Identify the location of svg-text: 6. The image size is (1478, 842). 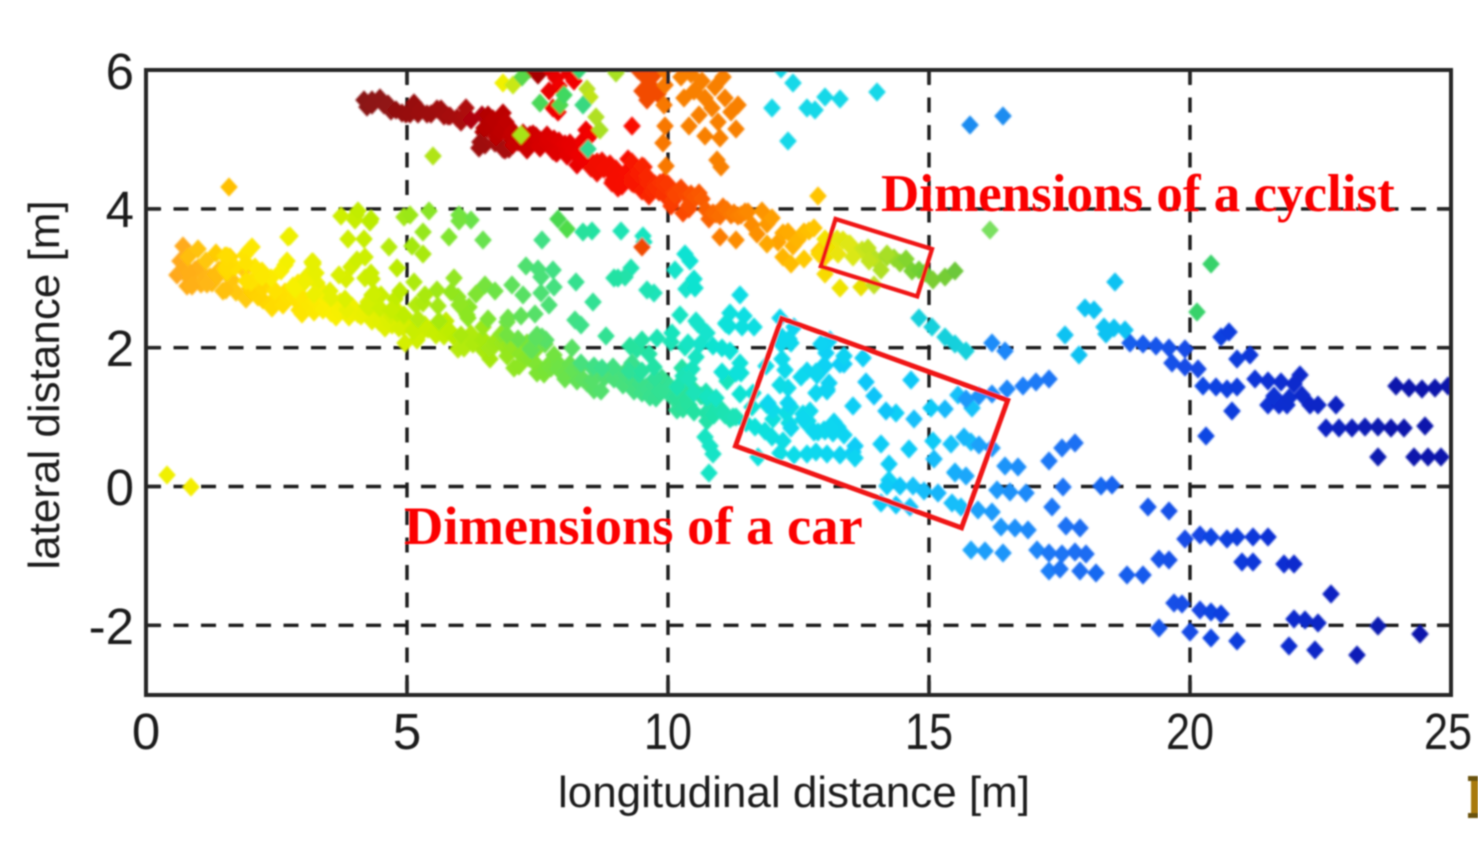
(120, 71).